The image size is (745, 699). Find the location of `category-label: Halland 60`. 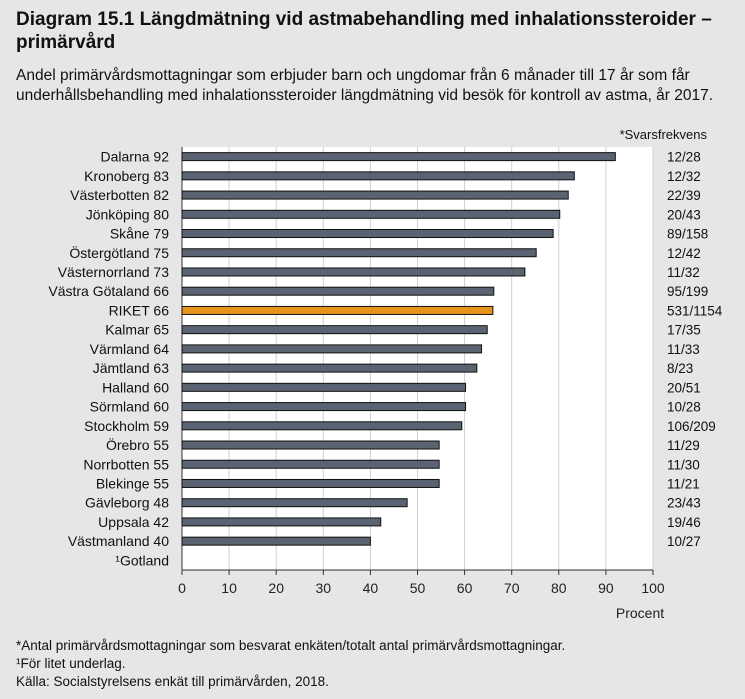

category-label: Halland 60 is located at coordinates (135, 387).